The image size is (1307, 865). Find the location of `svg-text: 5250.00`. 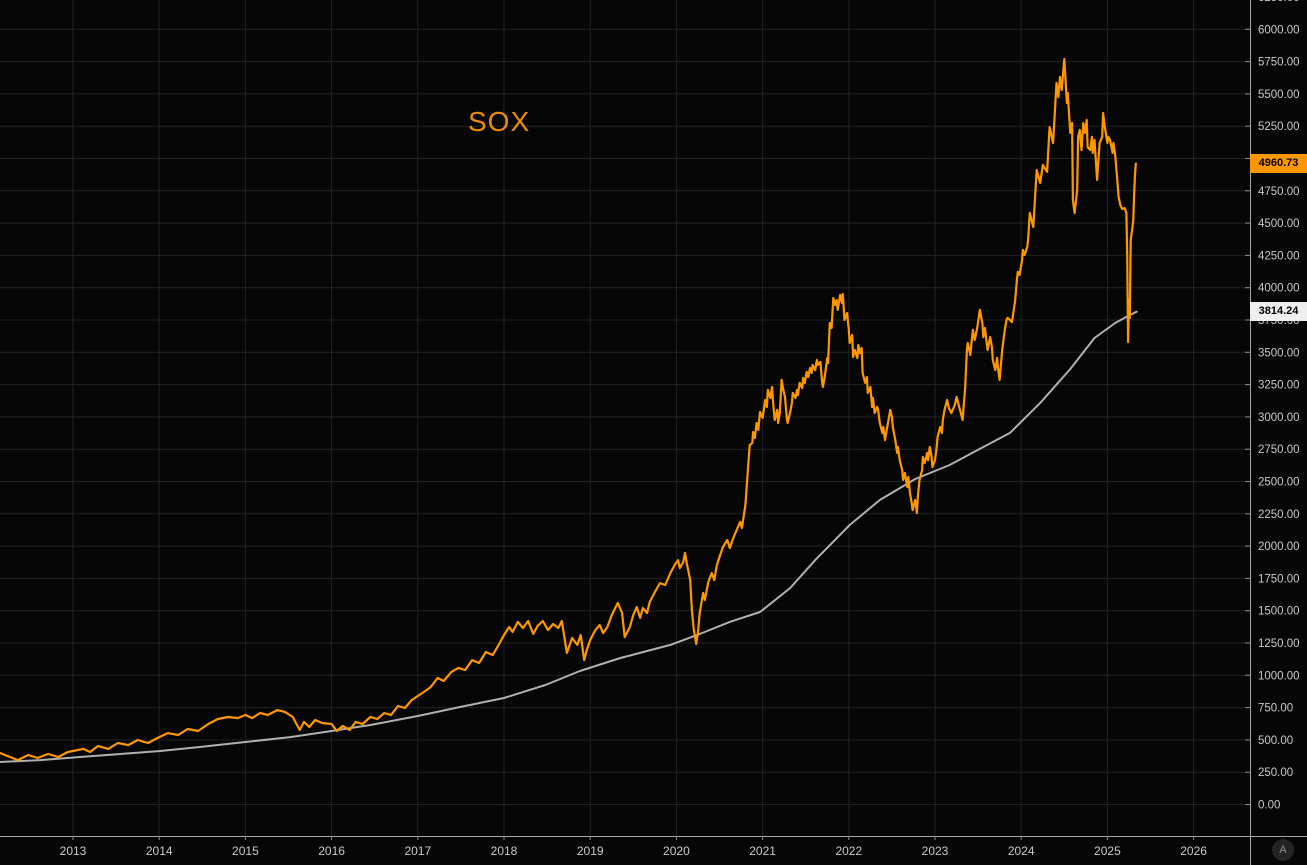

svg-text: 5250.00 is located at coordinates (1279, 127).